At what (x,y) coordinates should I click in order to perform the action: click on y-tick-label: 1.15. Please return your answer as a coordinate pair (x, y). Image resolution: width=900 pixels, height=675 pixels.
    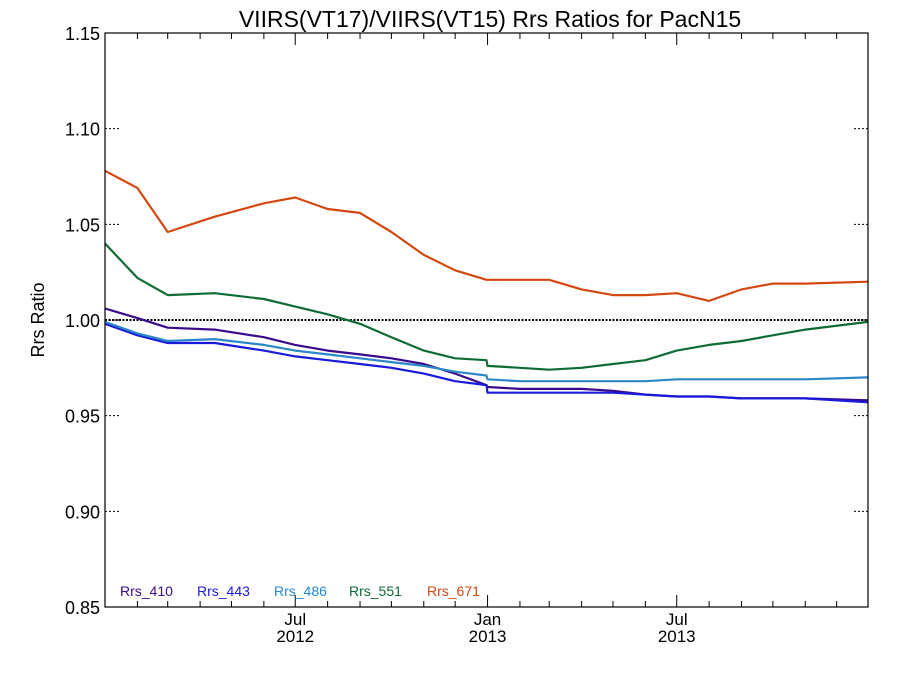
    Looking at the image, I should click on (82, 34).